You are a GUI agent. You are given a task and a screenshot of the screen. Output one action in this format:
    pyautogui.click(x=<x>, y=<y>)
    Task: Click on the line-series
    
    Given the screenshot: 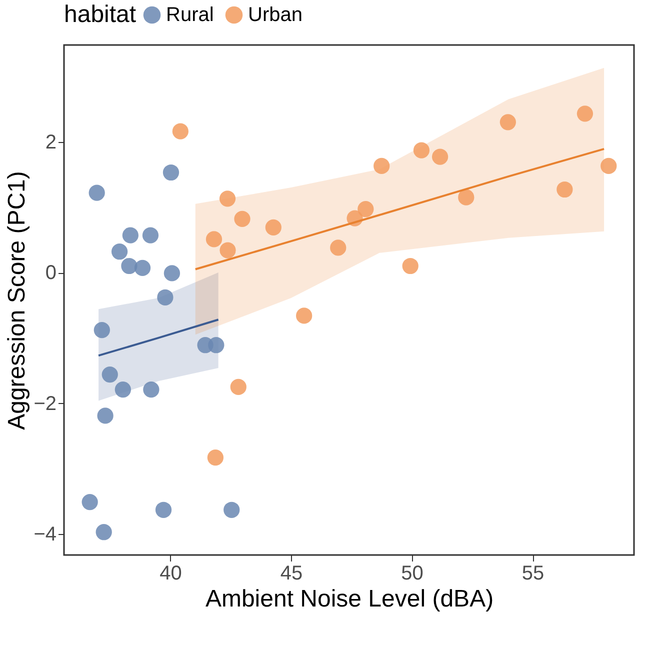 What is the action you would take?
    pyautogui.click(x=400, y=209)
    